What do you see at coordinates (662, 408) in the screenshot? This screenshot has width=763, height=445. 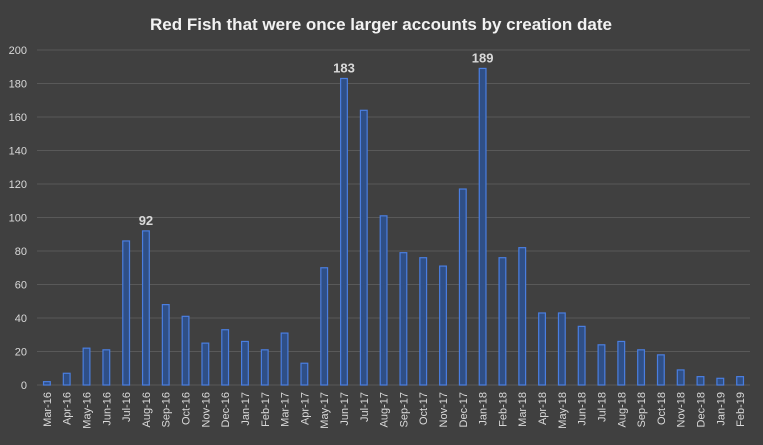 I see `x-tick-label: Oct-18` at bounding box center [662, 408].